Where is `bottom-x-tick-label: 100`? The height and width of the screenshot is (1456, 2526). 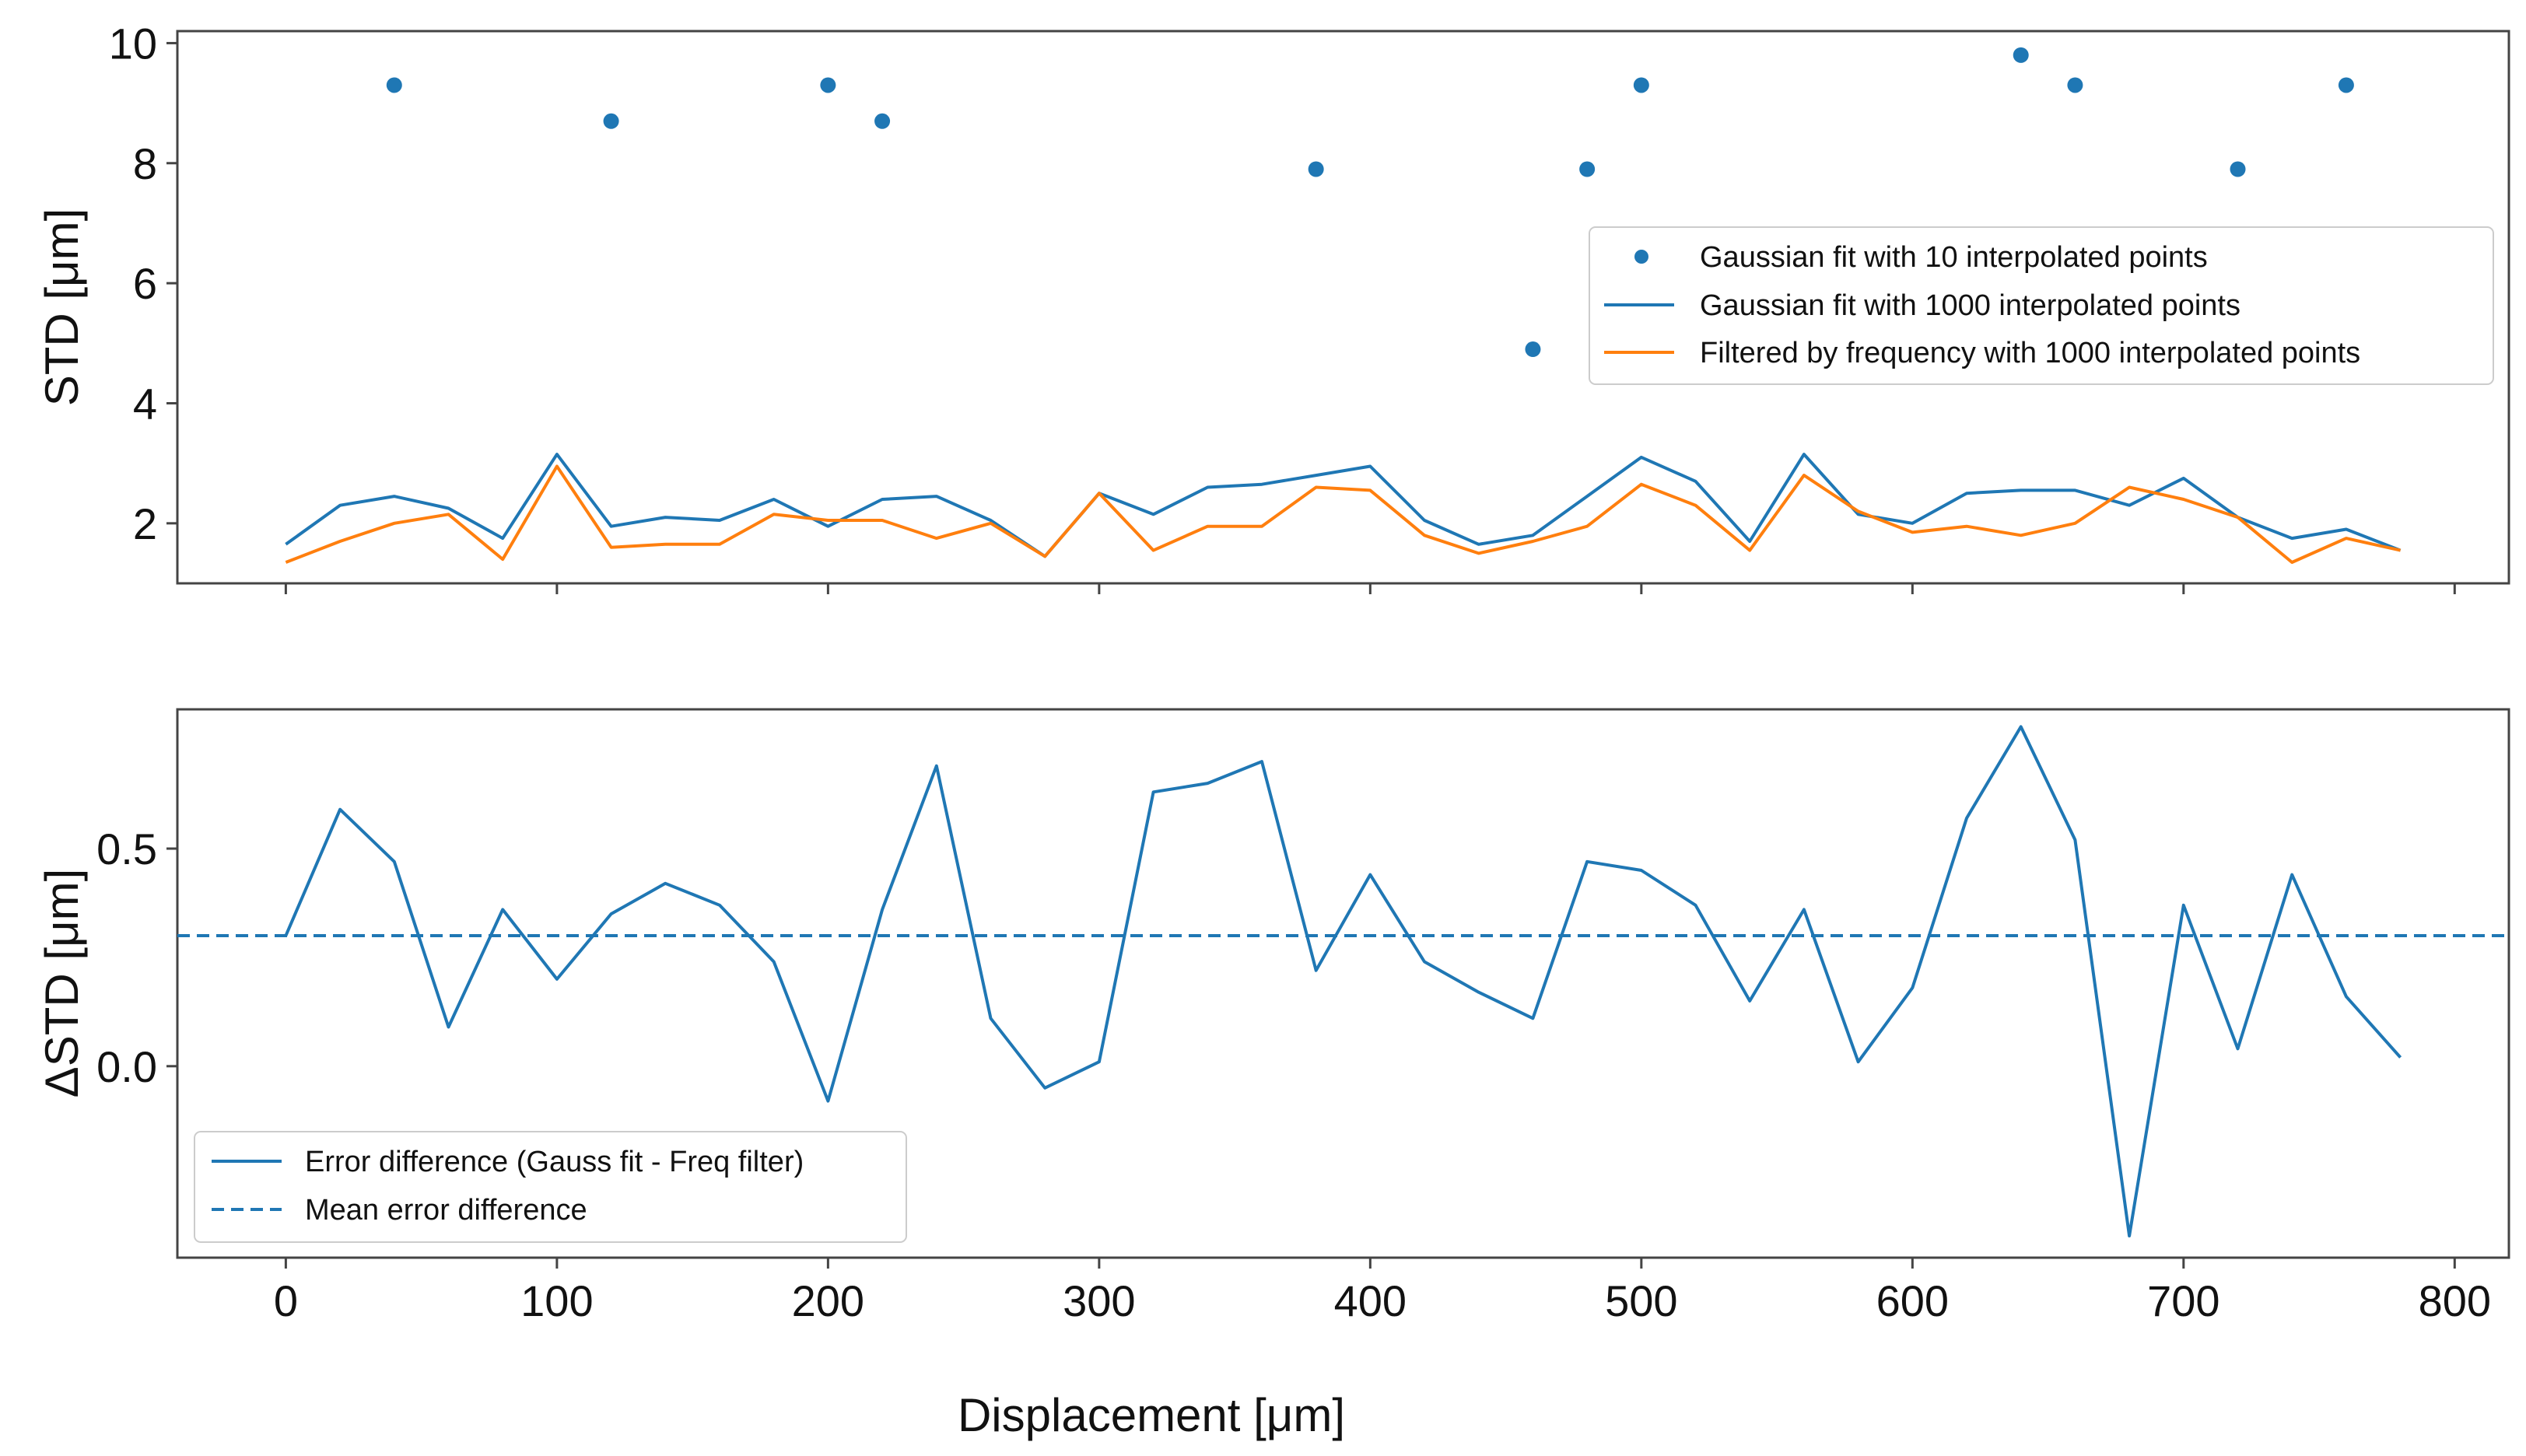
bottom-x-tick-label: 100 is located at coordinates (556, 1300).